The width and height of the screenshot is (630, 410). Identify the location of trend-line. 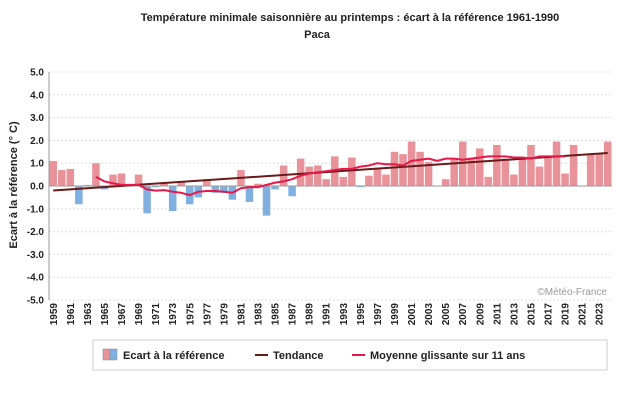
(330, 171).